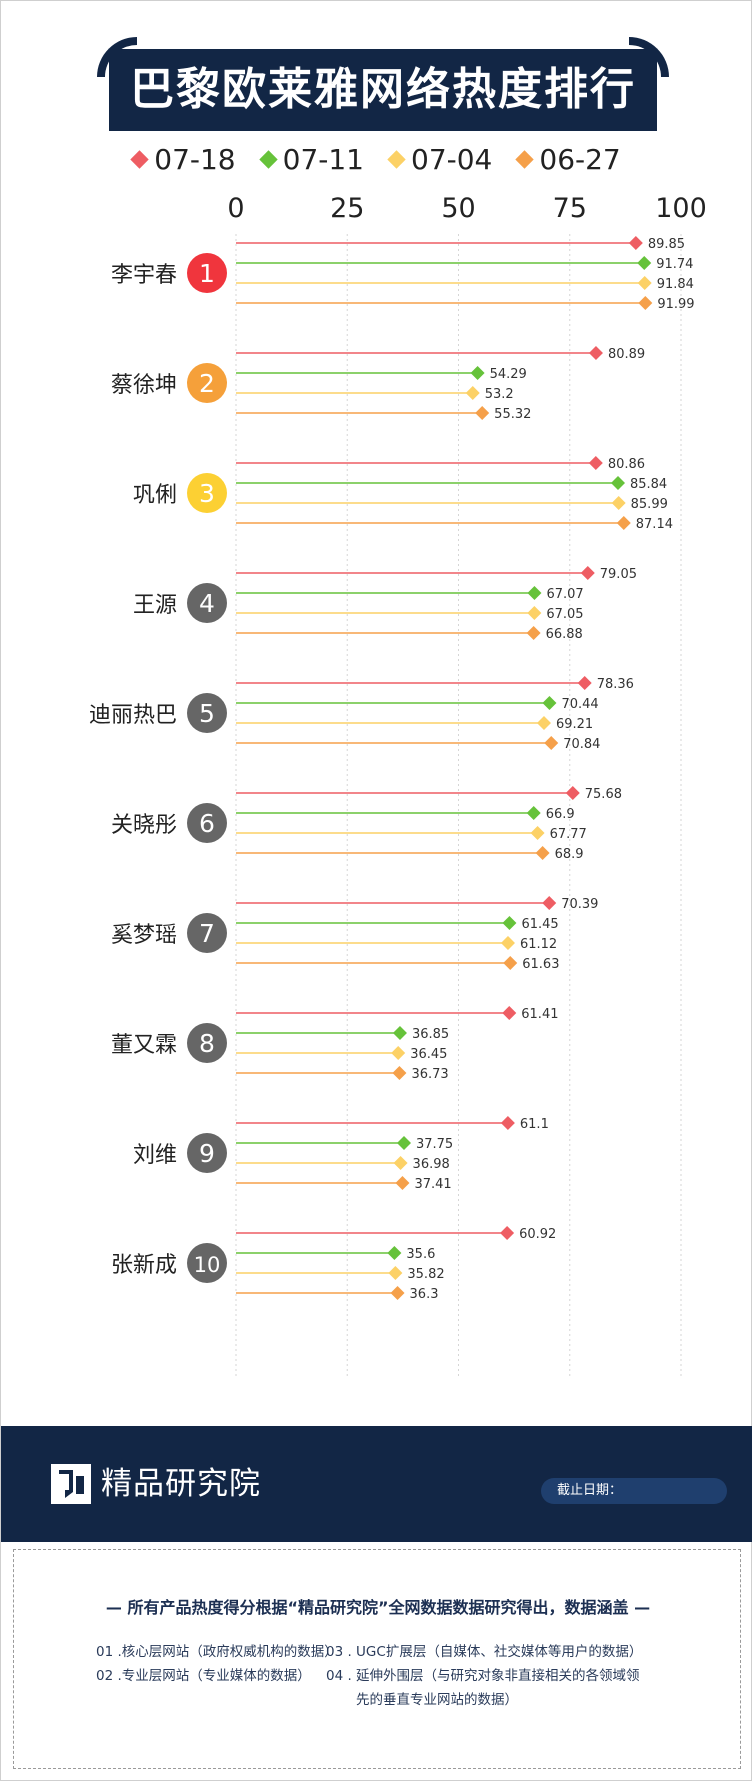 The image size is (752, 1781). Describe the element at coordinates (666, 244) in the screenshot. I see `value-label-0-0: 89.85` at that location.